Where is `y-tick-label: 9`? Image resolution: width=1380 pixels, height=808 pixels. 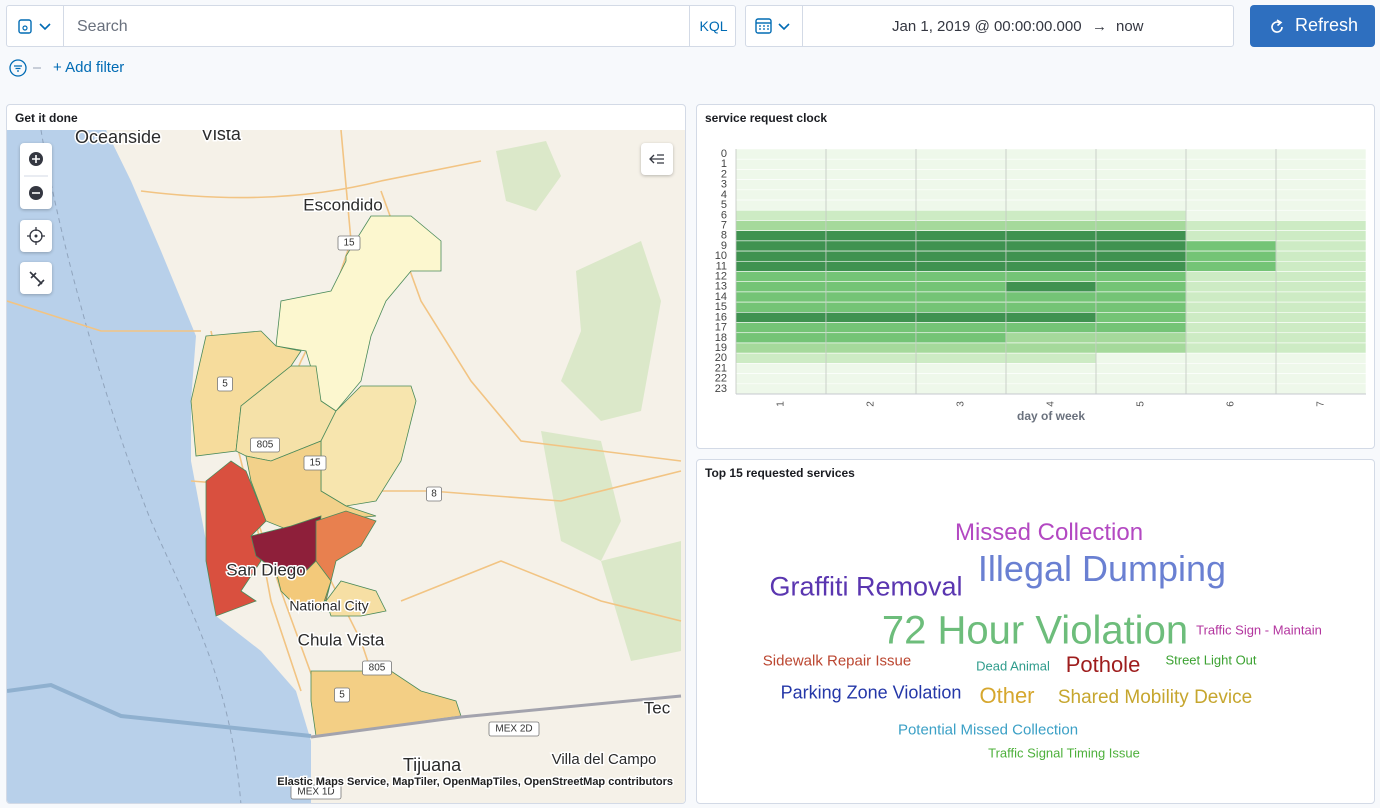 y-tick-label: 9 is located at coordinates (724, 246).